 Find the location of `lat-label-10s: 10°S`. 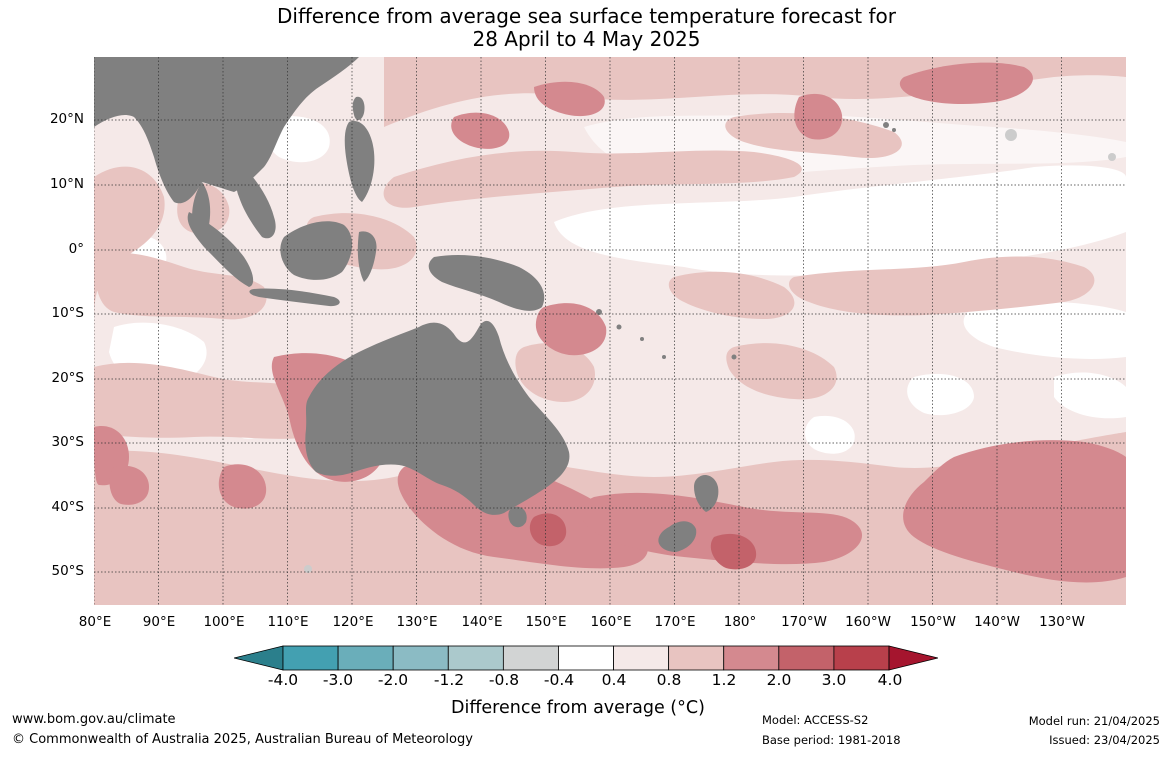

lat-label-10s: 10°S is located at coordinates (68, 313).